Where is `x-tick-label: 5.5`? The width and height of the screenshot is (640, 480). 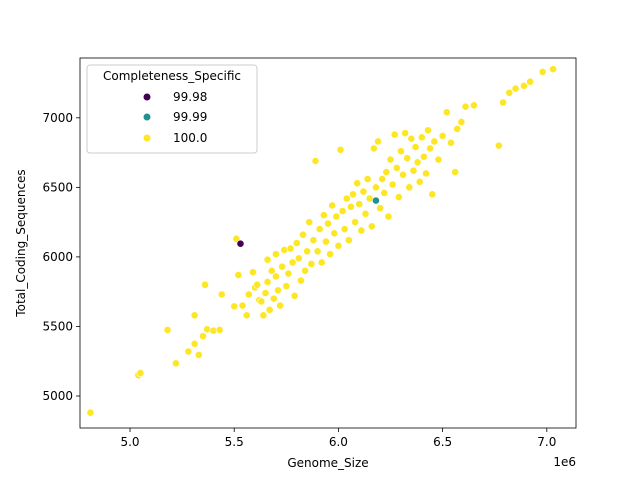 x-tick-label: 5.5 is located at coordinates (234, 442).